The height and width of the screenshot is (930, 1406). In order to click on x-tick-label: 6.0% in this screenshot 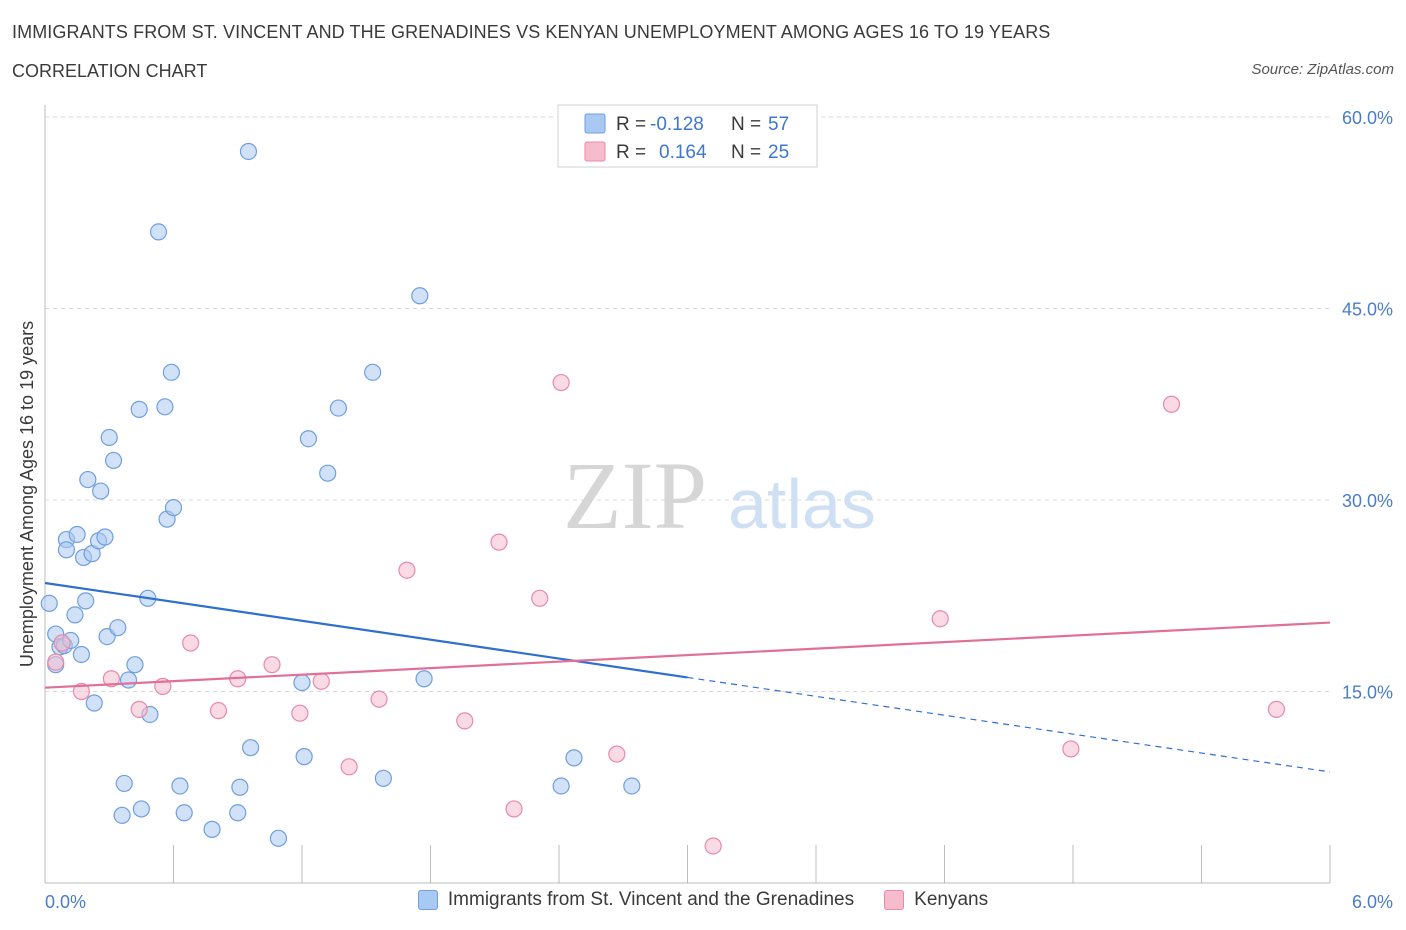, I will do `click(1372, 902)`.